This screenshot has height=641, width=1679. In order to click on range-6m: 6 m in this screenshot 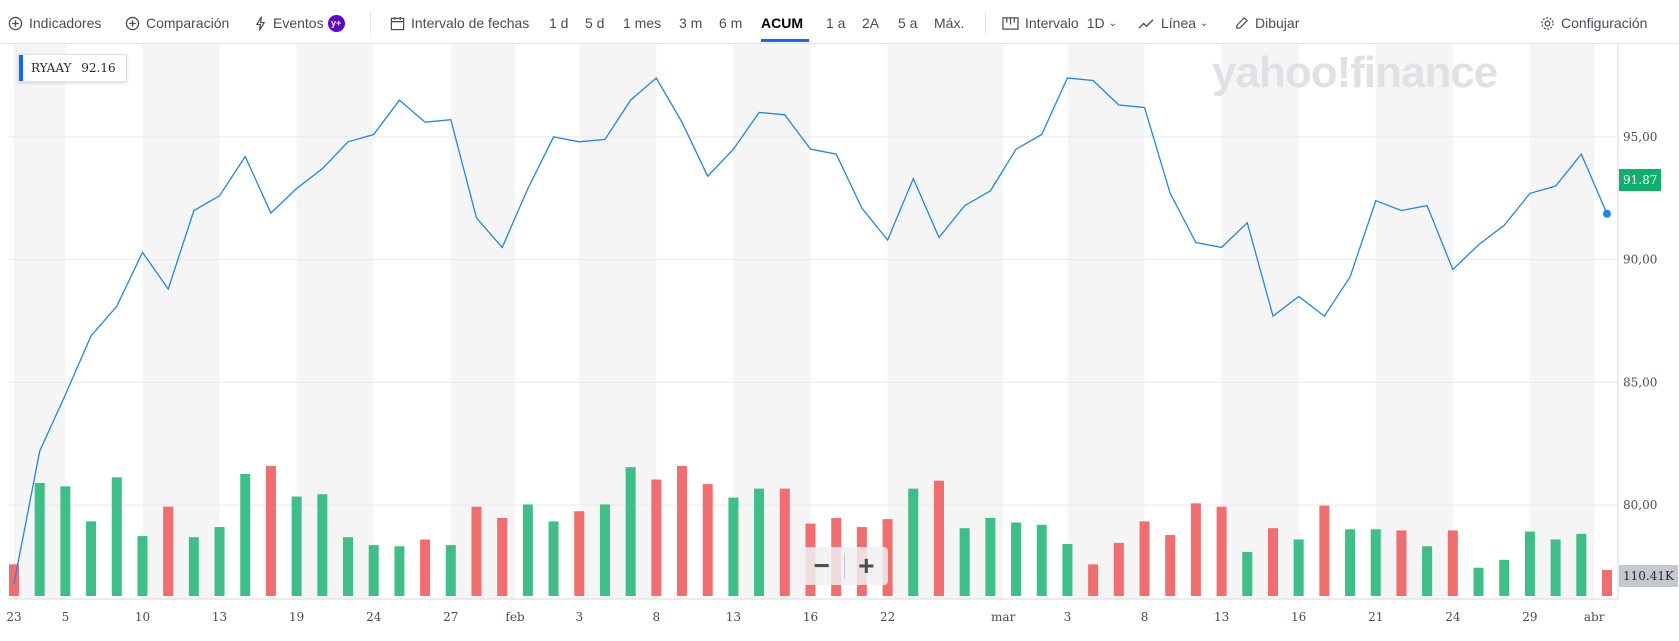, I will do `click(731, 23)`.